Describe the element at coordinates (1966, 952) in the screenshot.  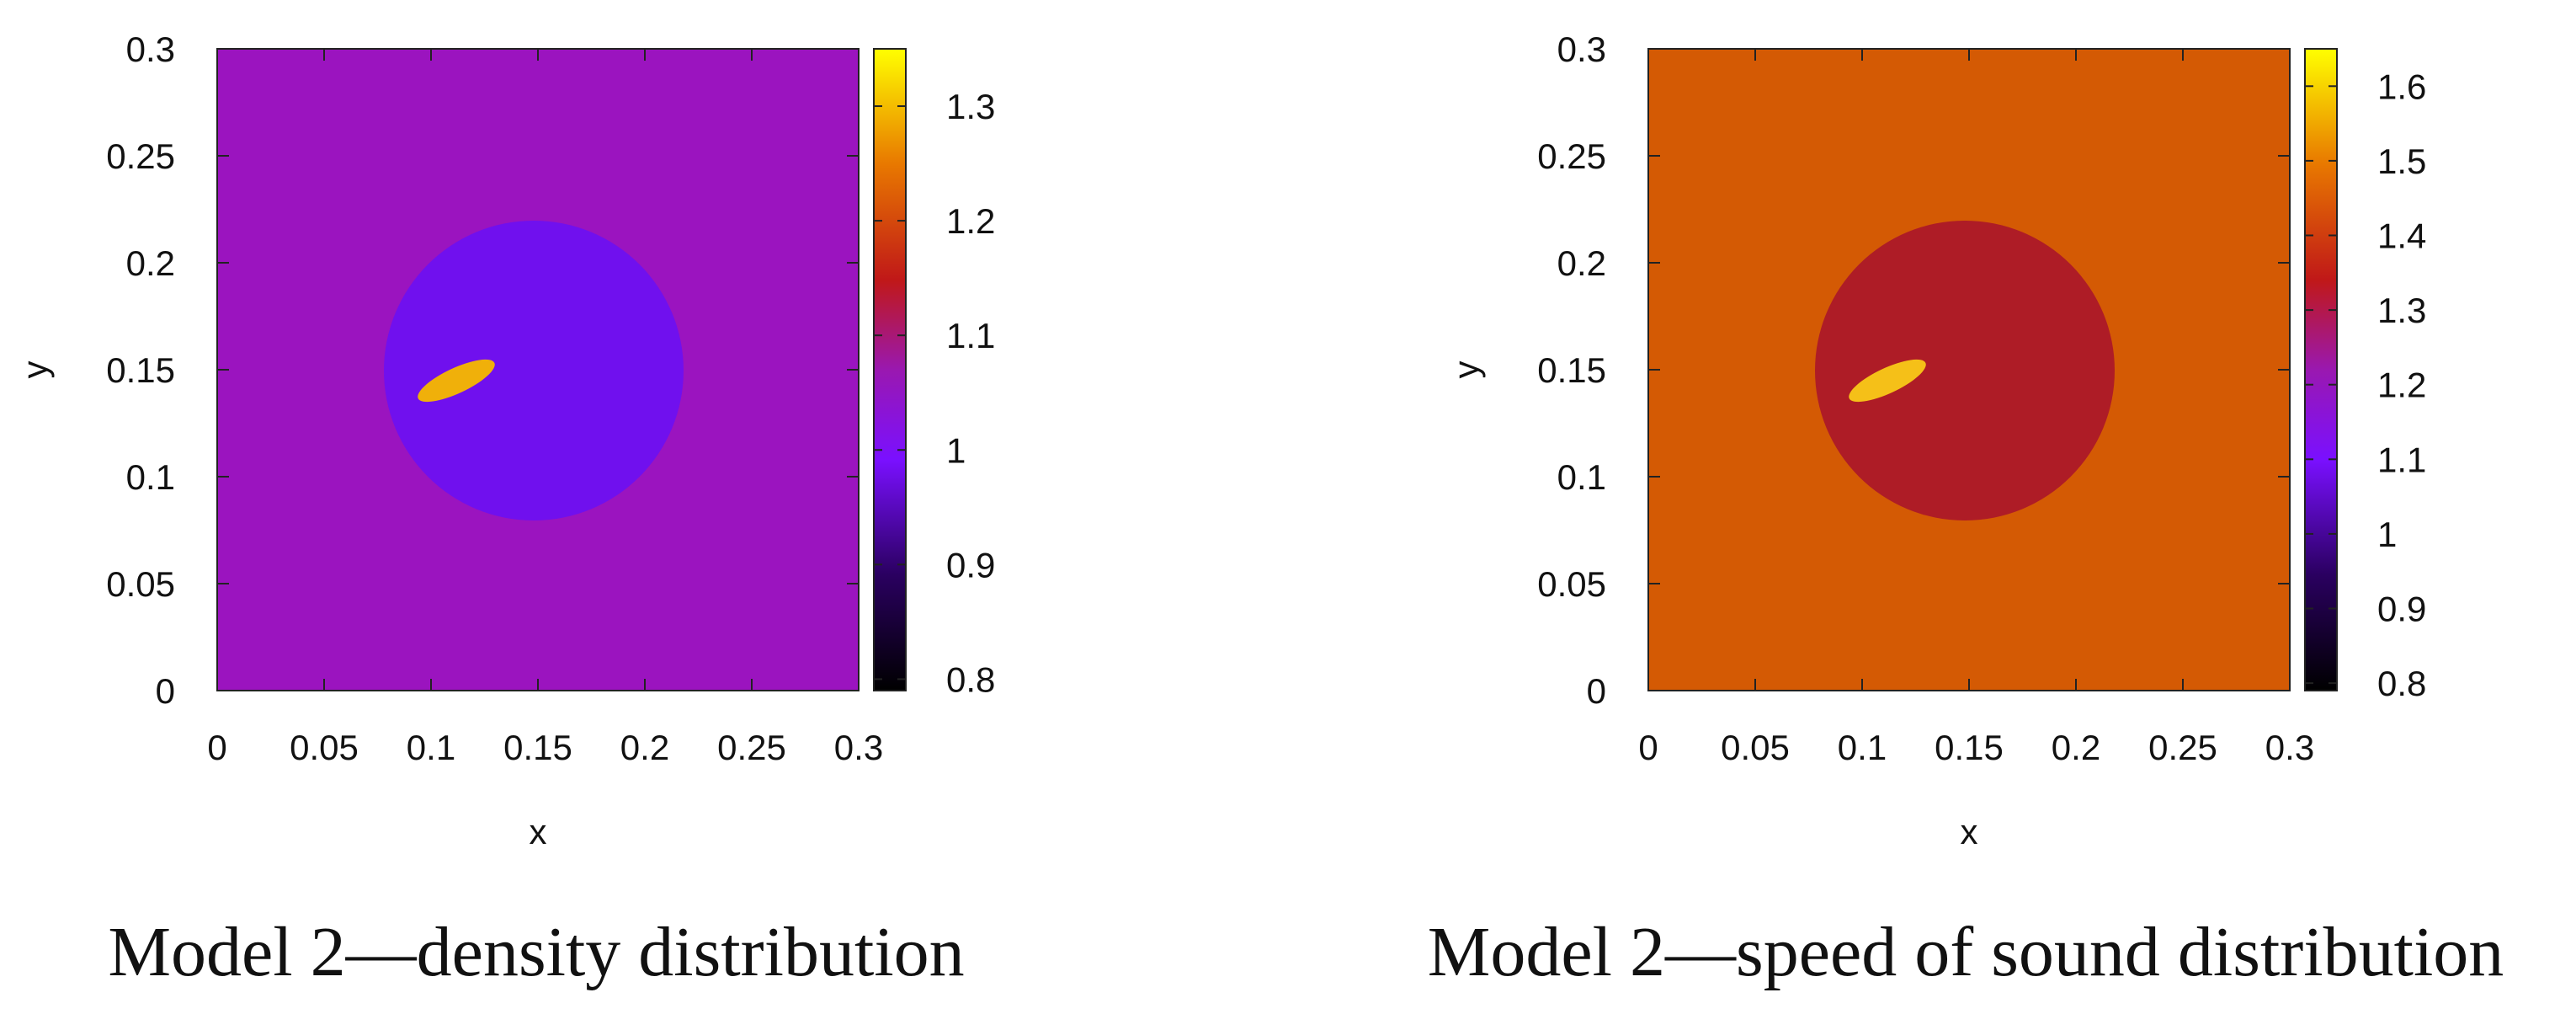
I see `sound-speed-caption: Model 2—speed of sound distribution` at that location.